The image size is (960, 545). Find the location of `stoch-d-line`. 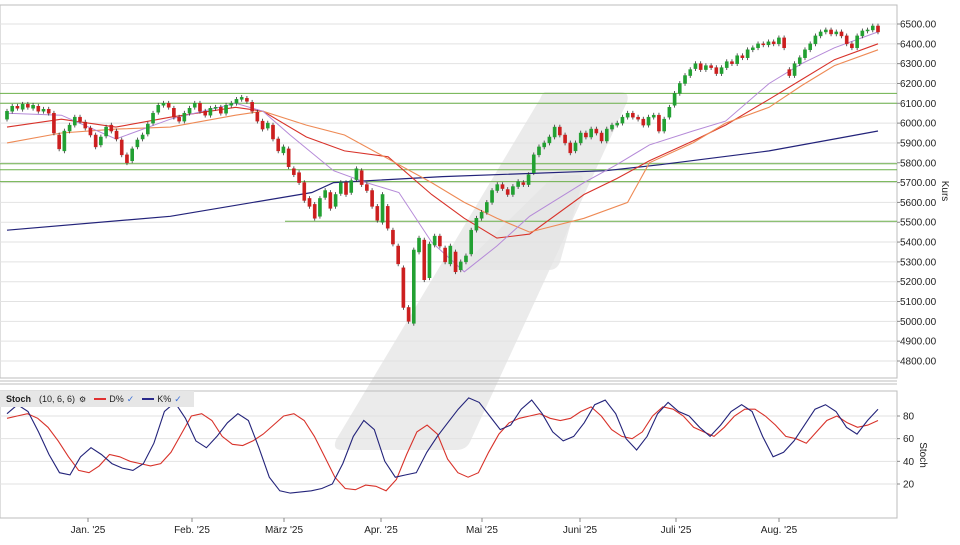

stoch-d-line is located at coordinates (442, 449).